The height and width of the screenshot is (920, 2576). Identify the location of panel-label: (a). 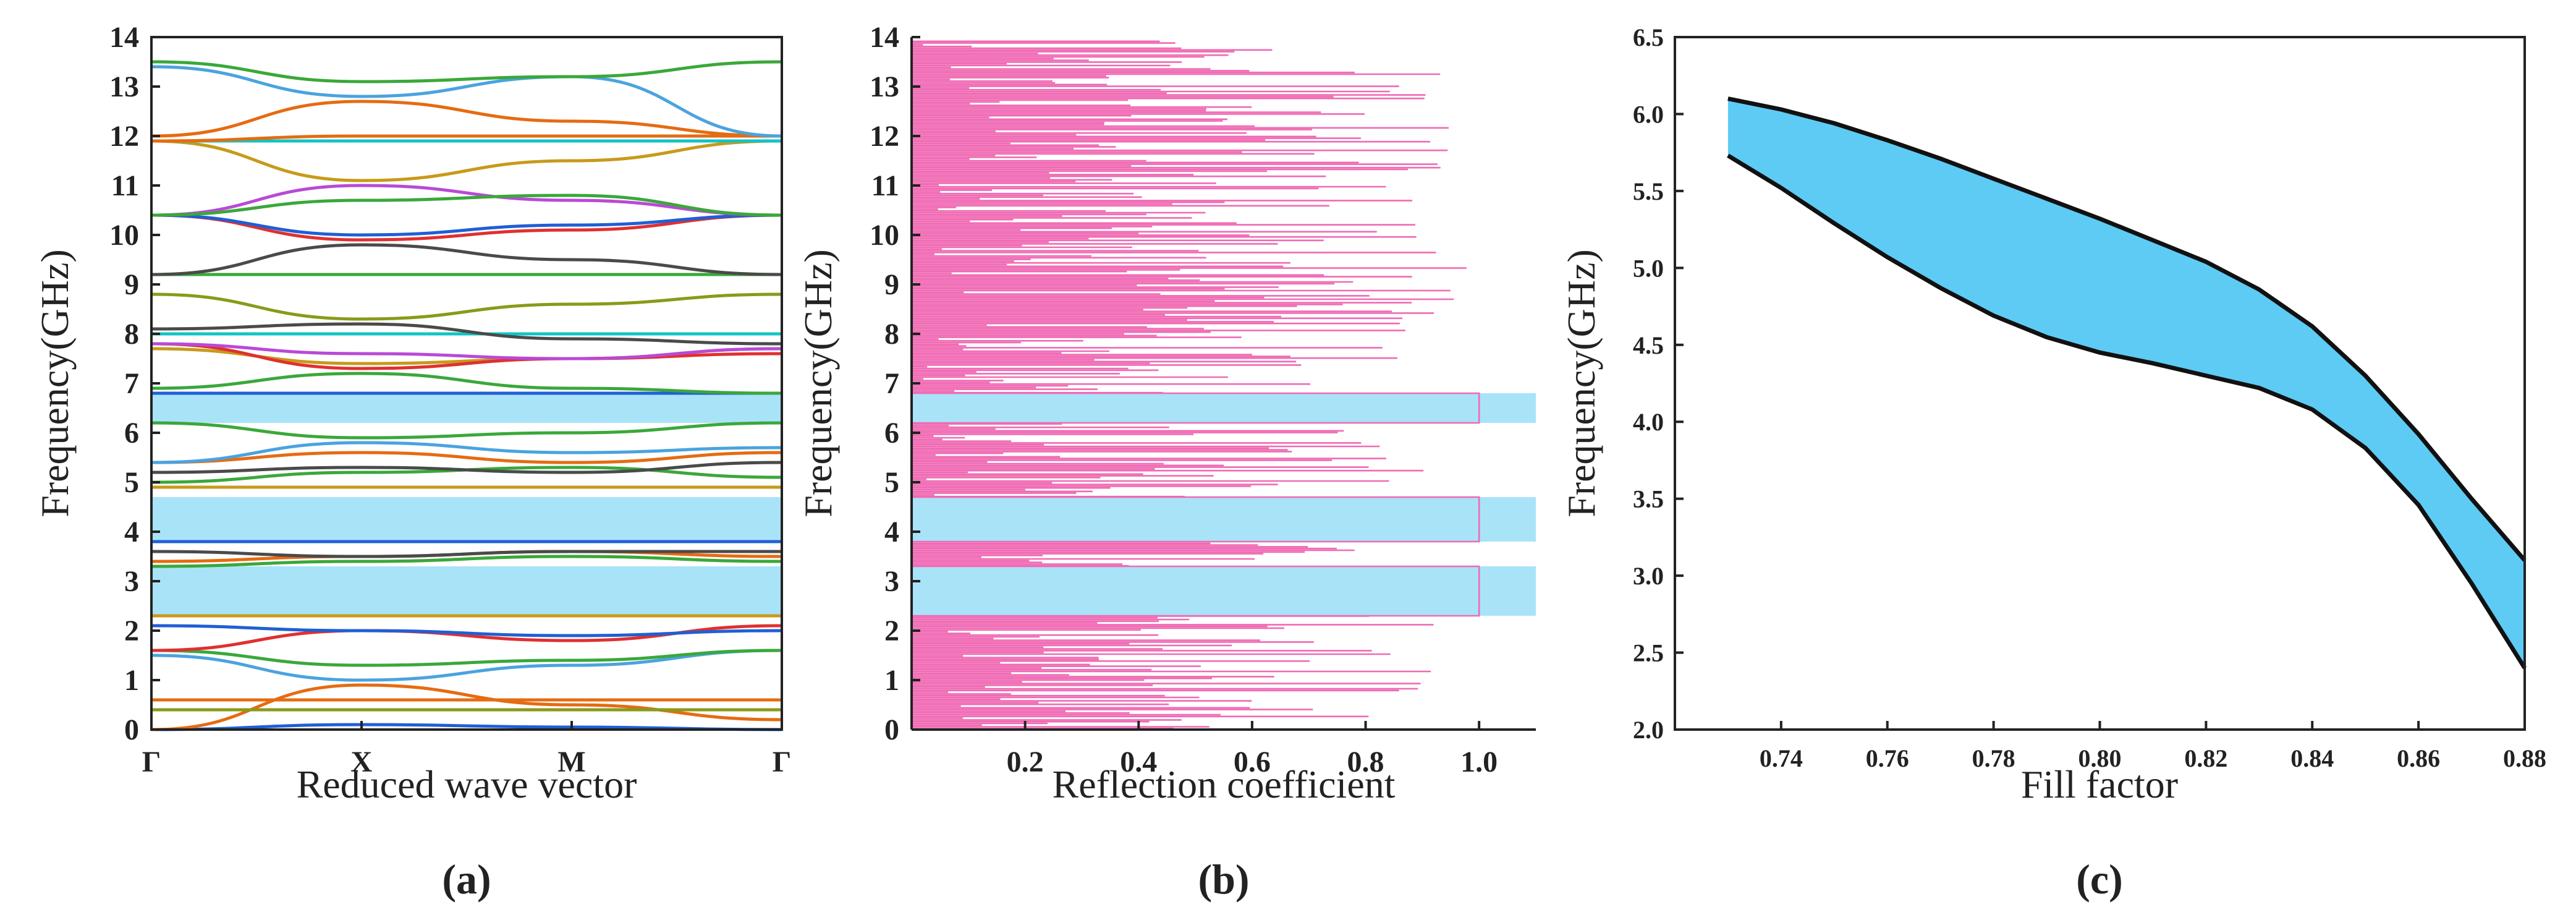
(466, 879).